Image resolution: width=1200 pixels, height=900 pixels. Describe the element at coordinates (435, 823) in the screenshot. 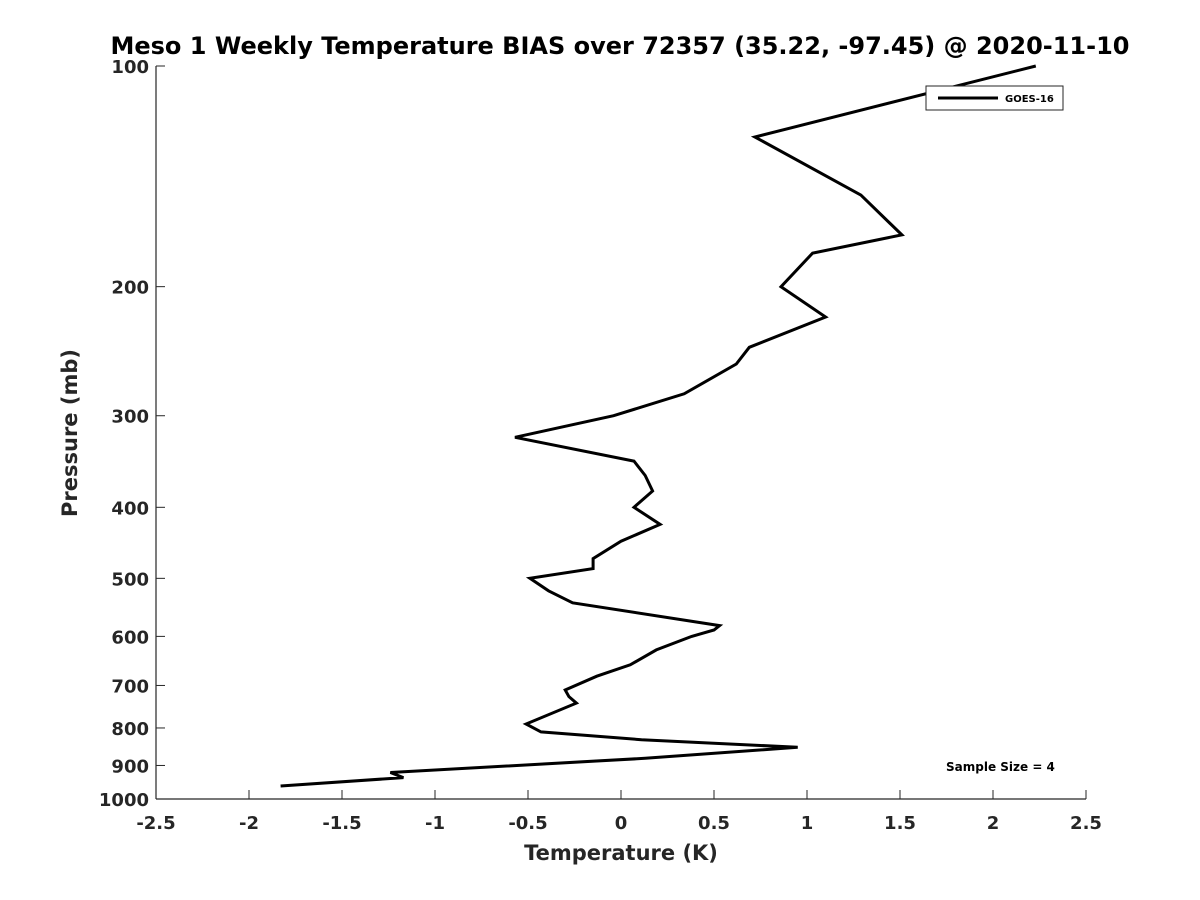

I see `x-tick-label: -1` at that location.